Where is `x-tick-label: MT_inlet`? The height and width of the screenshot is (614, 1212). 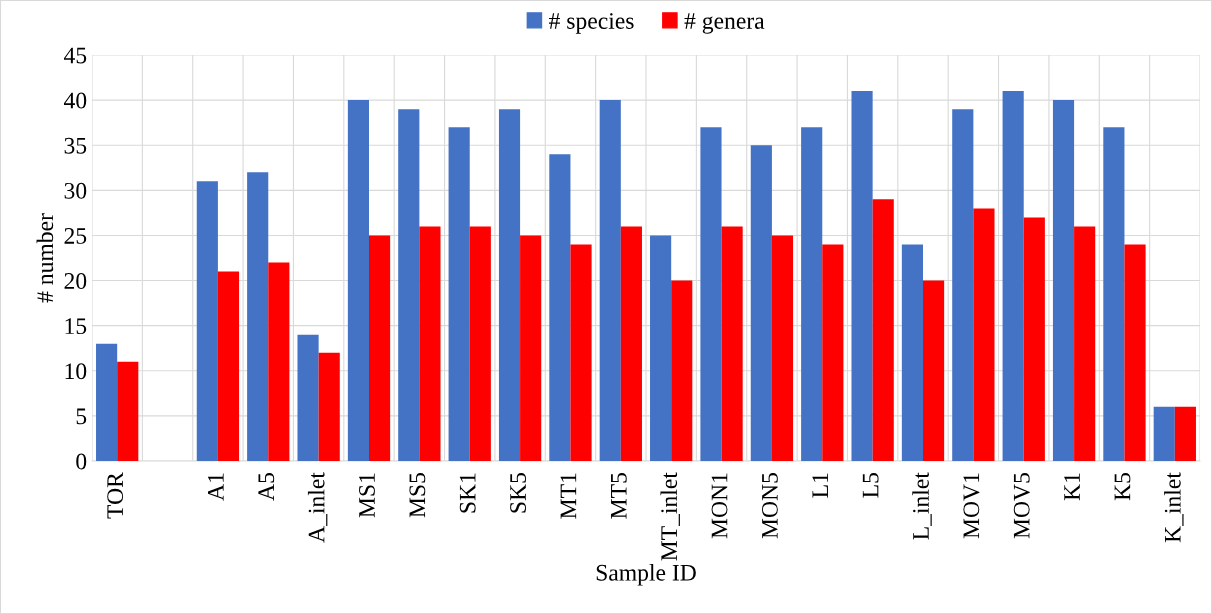 x-tick-label: MT_inlet is located at coordinates (670, 516).